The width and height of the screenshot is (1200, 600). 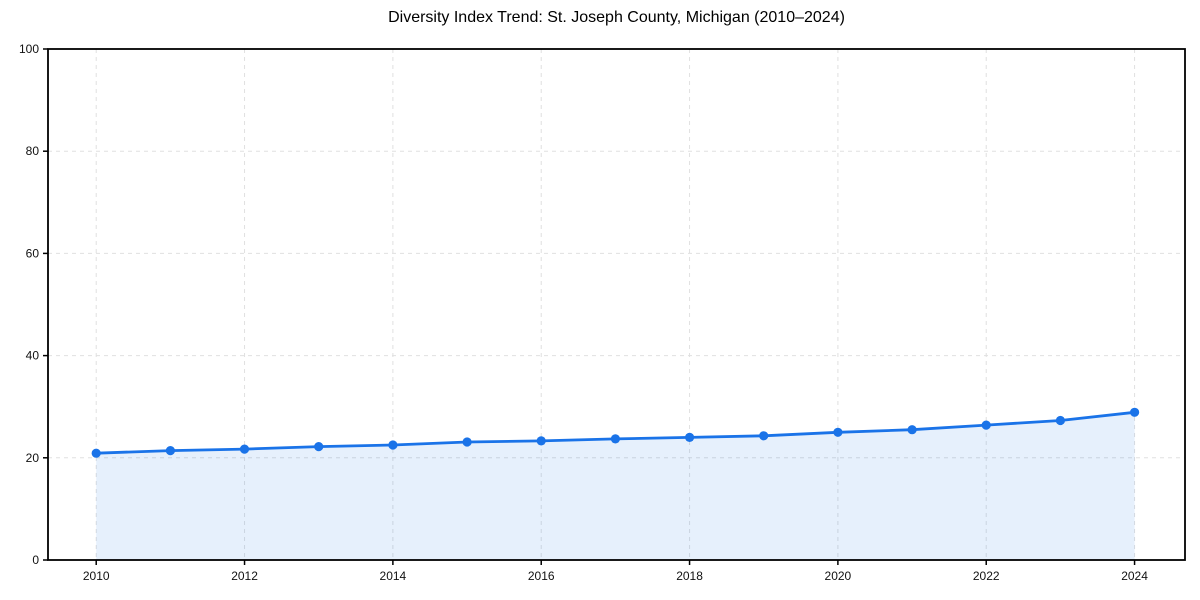 I want to click on y-axis-tick-label: 20, so click(x=33, y=458).